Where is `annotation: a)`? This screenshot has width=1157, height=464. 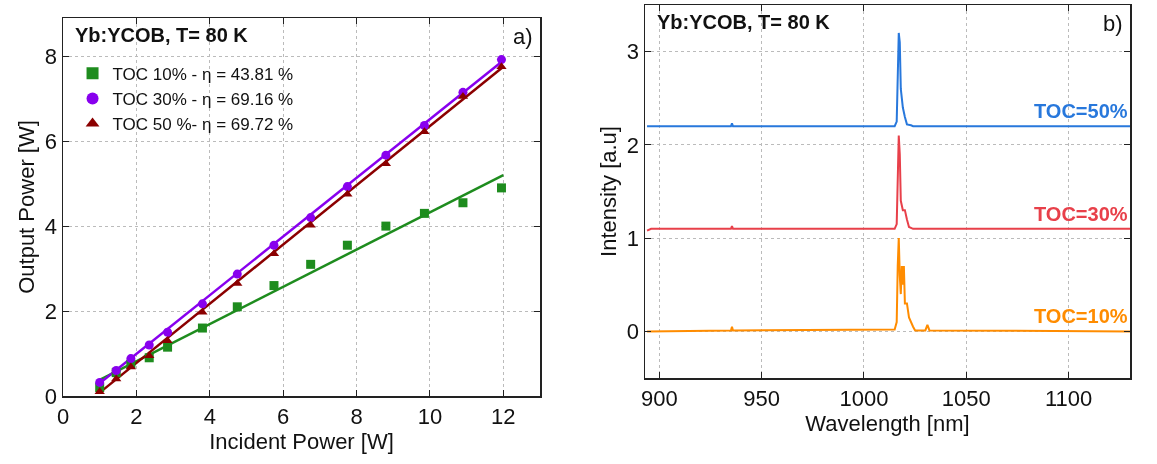 annotation: a) is located at coordinates (523, 36).